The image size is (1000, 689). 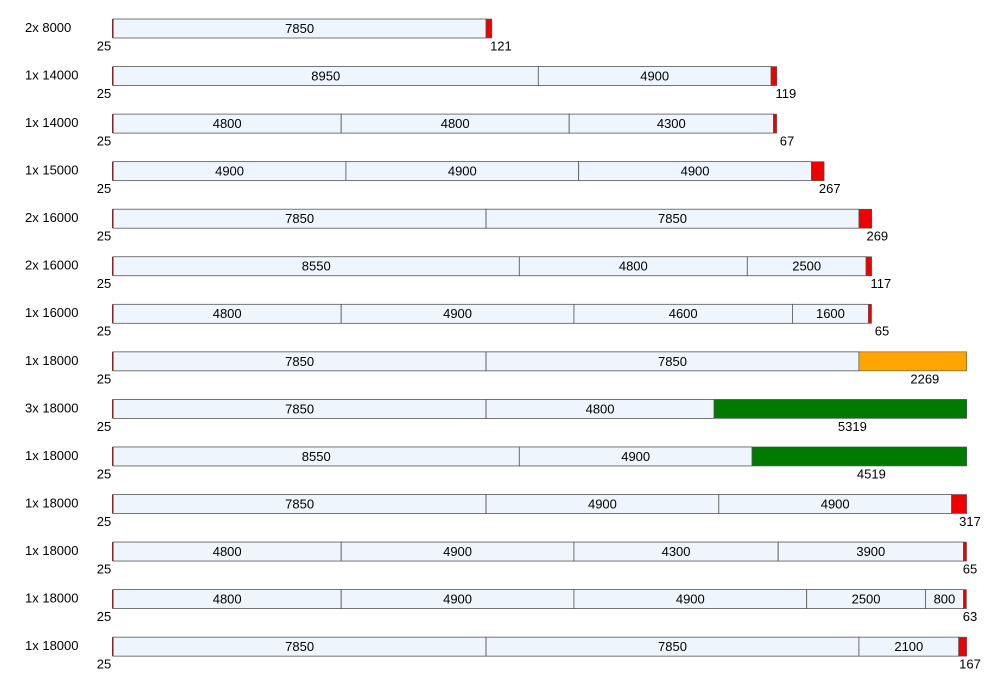 I want to click on waste-label: 317, so click(x=970, y=521).